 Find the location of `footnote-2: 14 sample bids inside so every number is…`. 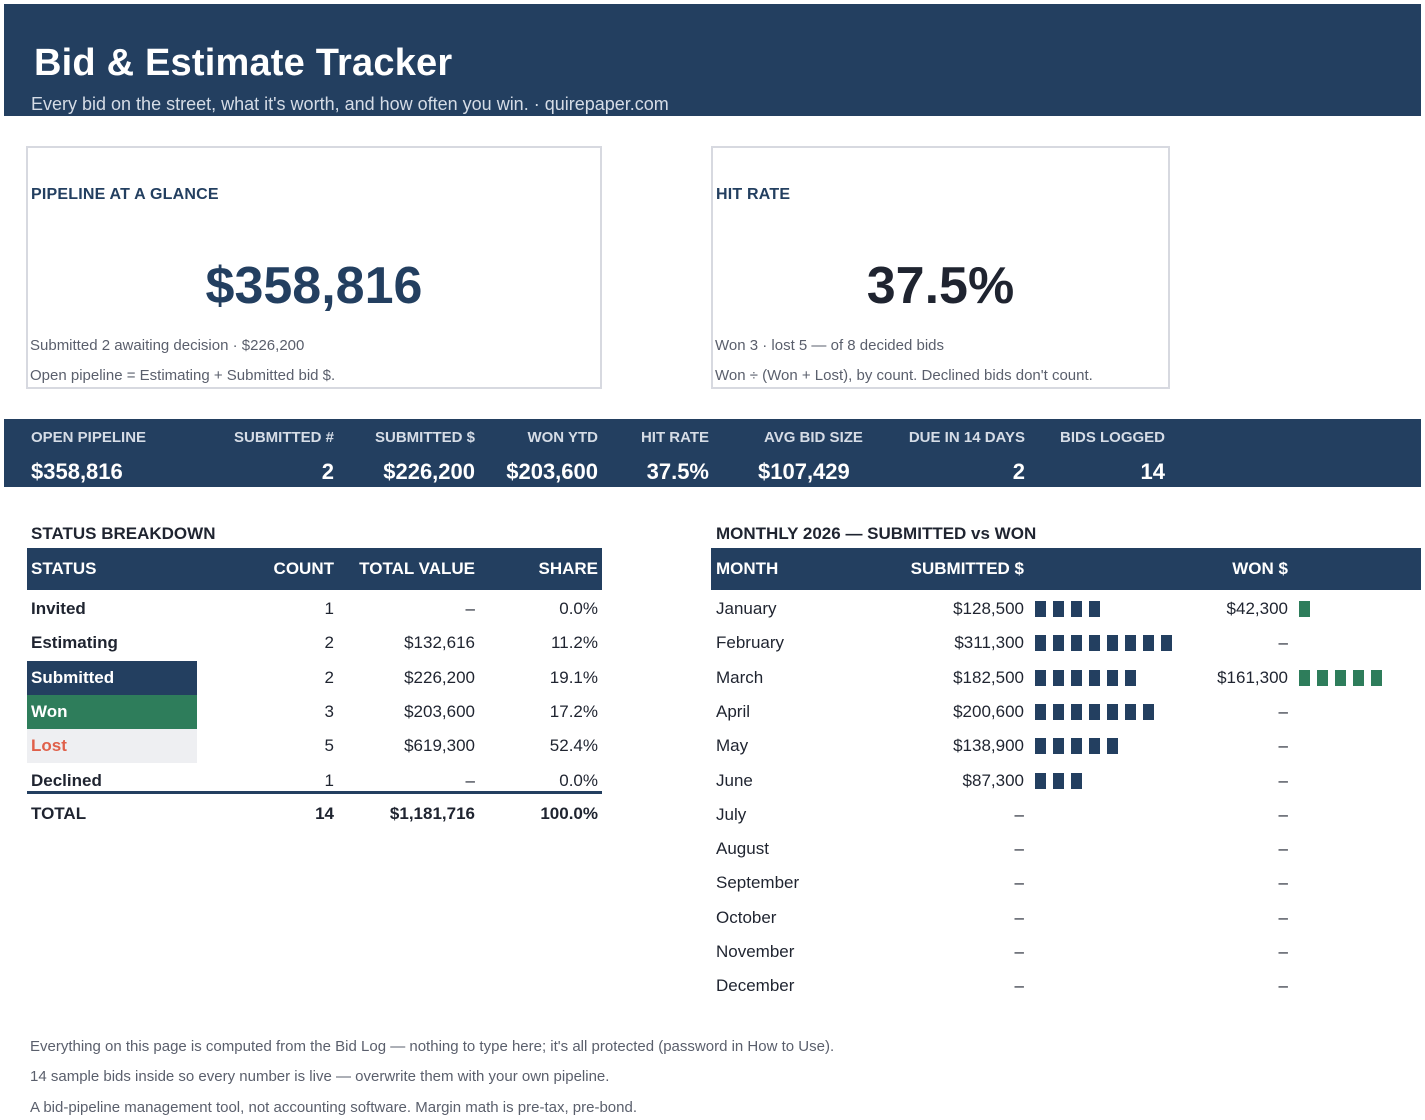

footnote-2: 14 sample bids inside so every number is… is located at coordinates (320, 1076).